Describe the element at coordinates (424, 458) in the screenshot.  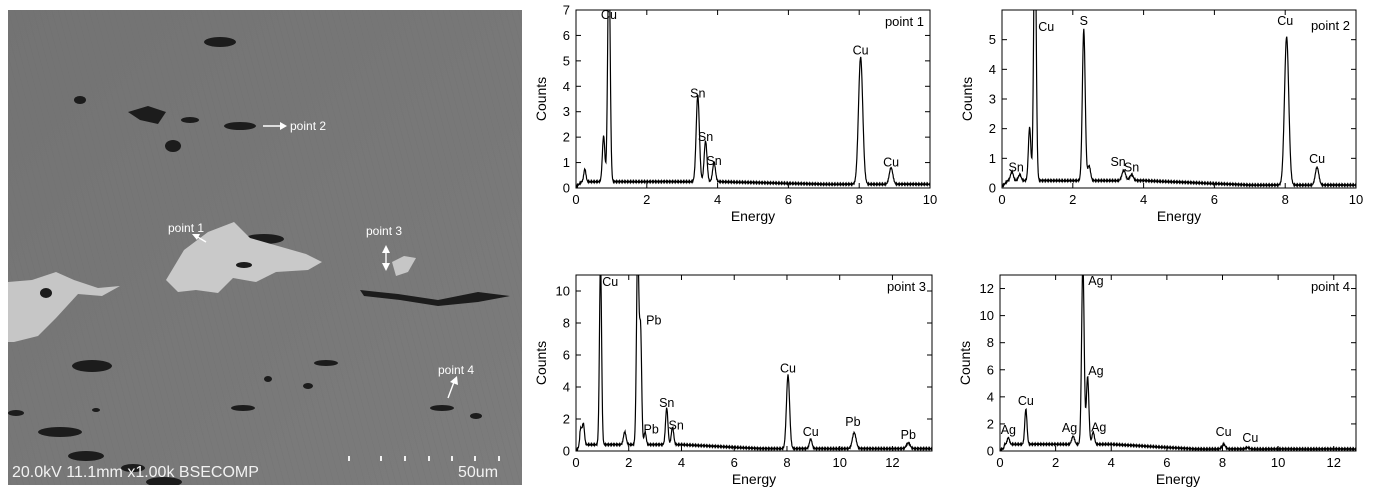
I see `scale-bar` at that location.